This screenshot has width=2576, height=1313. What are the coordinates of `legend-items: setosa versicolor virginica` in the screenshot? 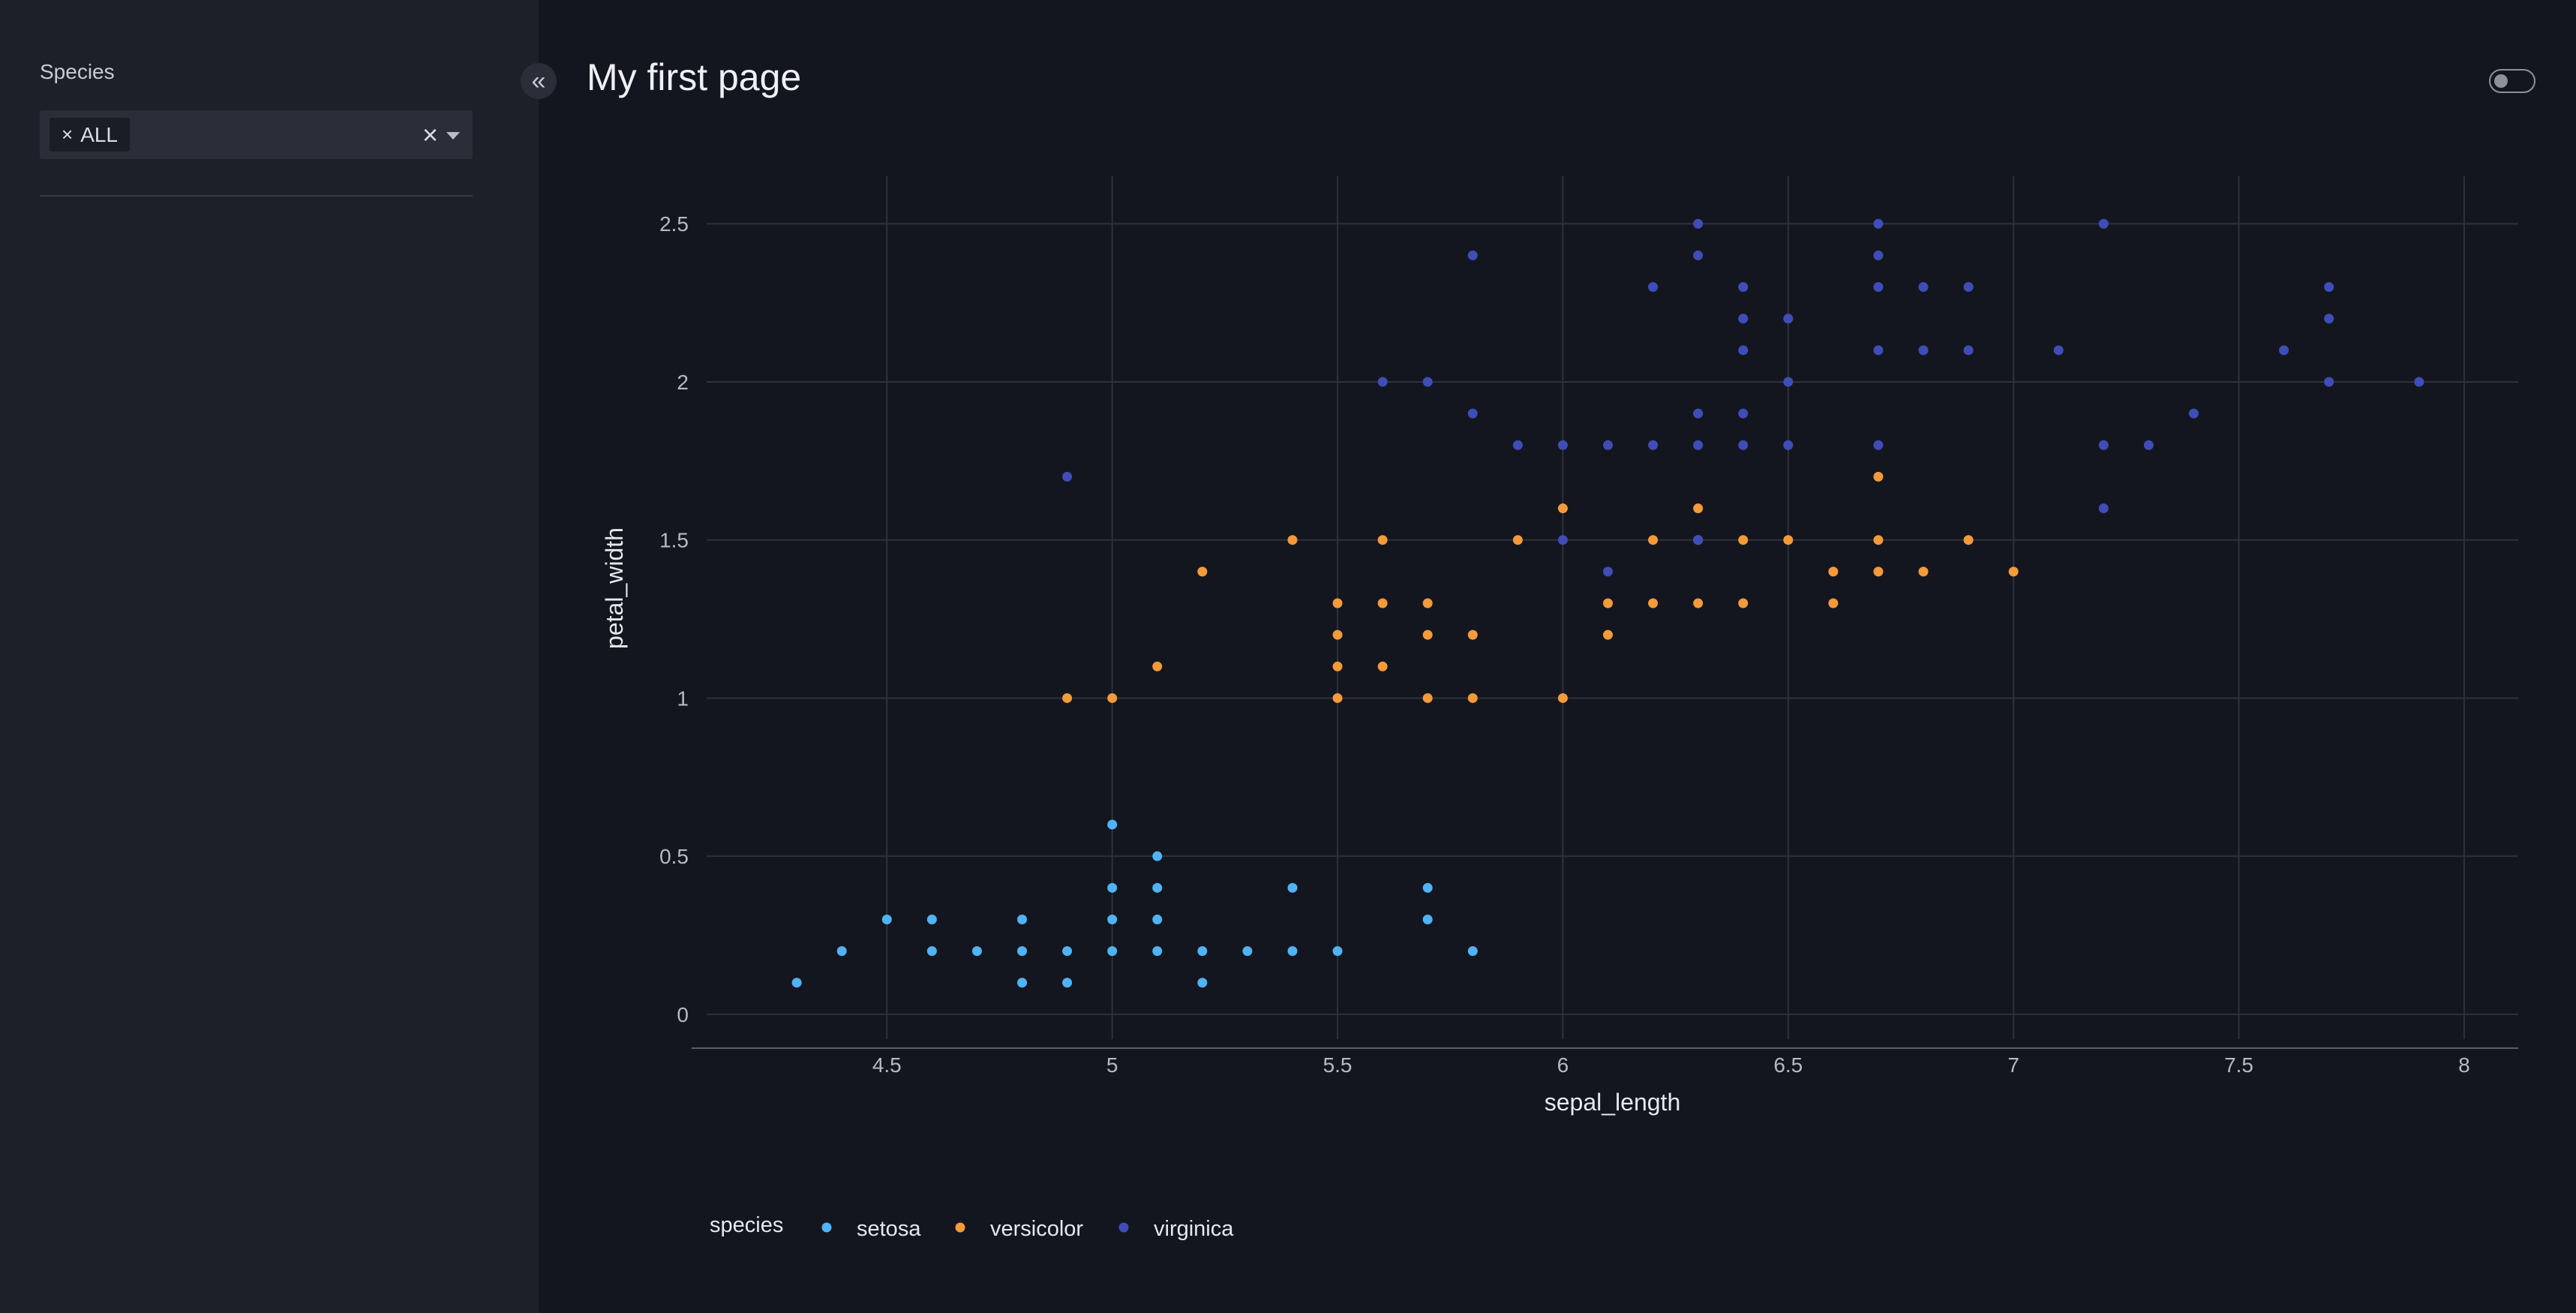 It's located at (1028, 1229).